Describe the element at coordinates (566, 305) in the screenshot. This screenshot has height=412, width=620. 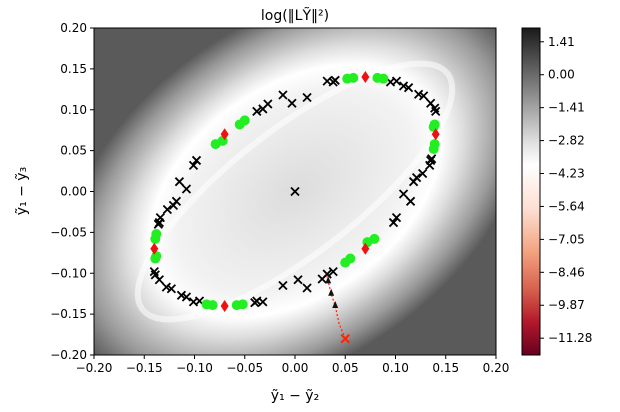
I see `colorbar-tick-label: −9.87` at that location.